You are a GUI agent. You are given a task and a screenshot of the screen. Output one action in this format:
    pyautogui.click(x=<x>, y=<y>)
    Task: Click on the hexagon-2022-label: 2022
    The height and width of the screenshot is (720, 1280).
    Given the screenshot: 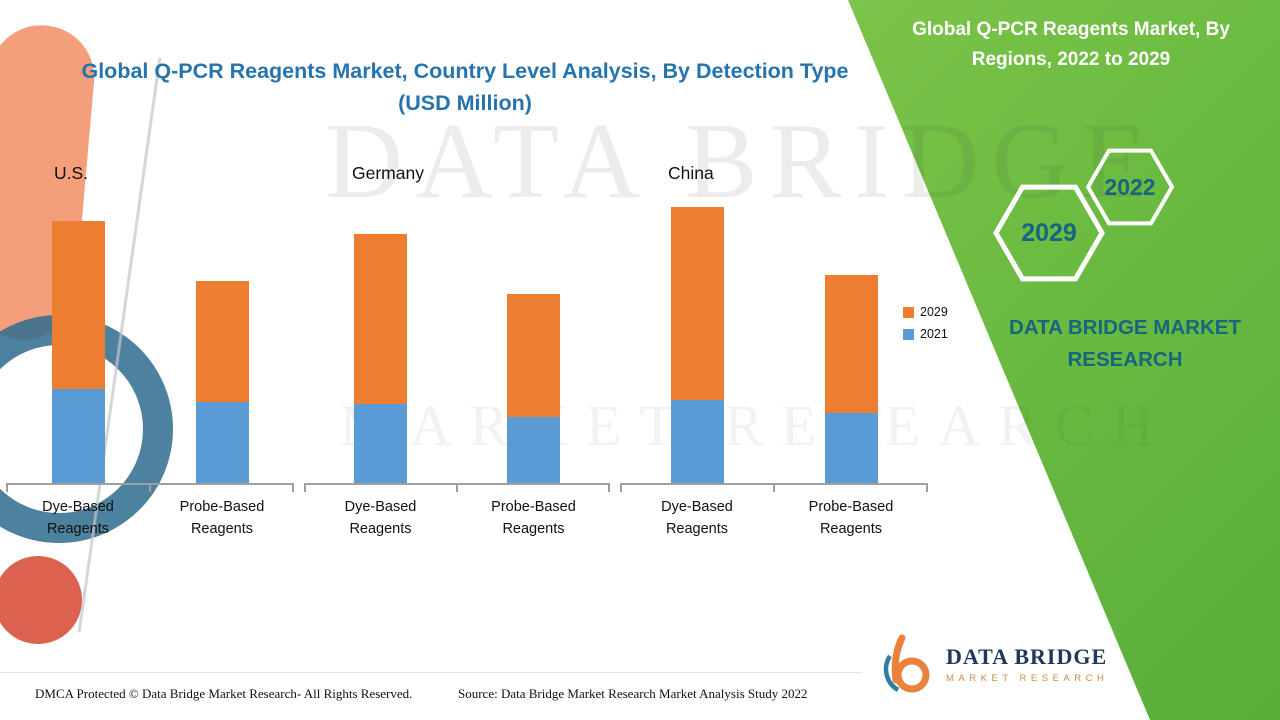 What is the action you would take?
    pyautogui.click(x=1129, y=187)
    